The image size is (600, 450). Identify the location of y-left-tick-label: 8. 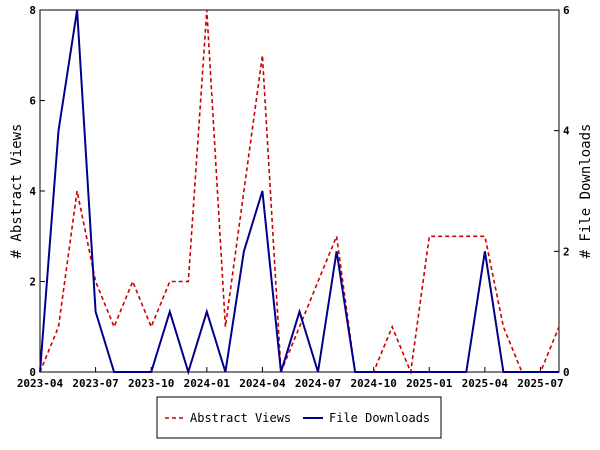
(32, 10).